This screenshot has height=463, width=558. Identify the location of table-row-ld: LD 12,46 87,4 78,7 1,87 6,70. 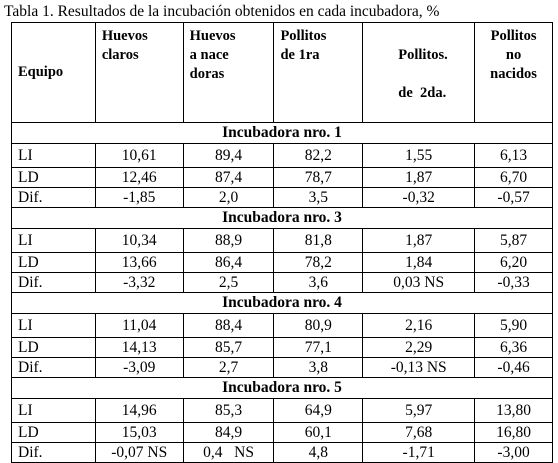
(282, 177).